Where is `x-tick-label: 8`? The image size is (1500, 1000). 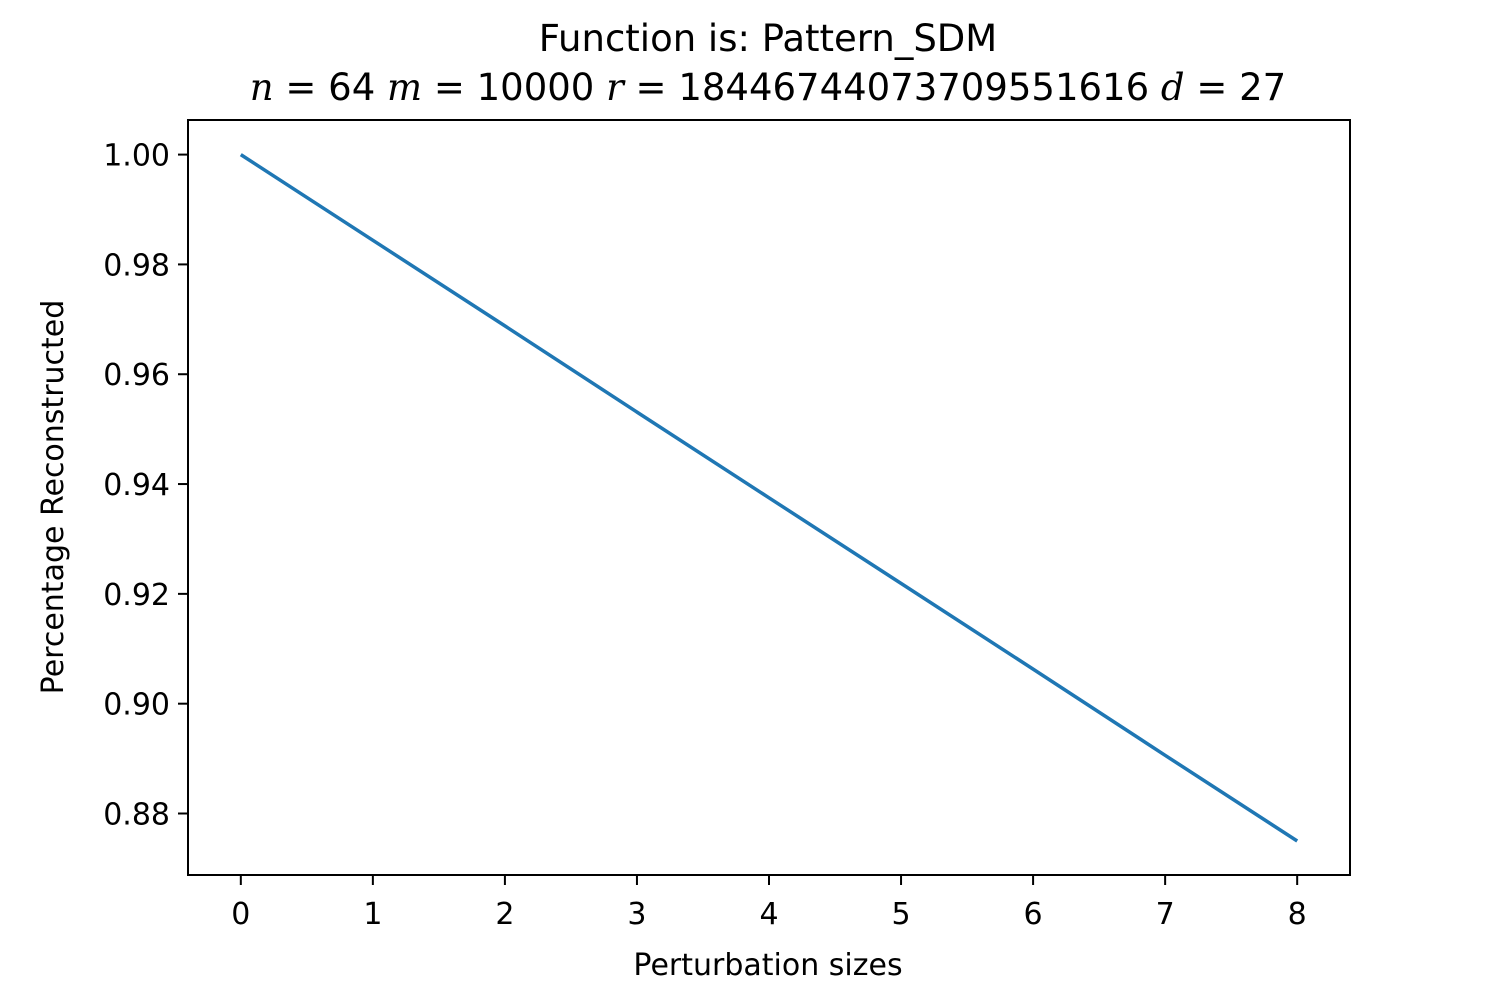 x-tick-label: 8 is located at coordinates (1297, 914).